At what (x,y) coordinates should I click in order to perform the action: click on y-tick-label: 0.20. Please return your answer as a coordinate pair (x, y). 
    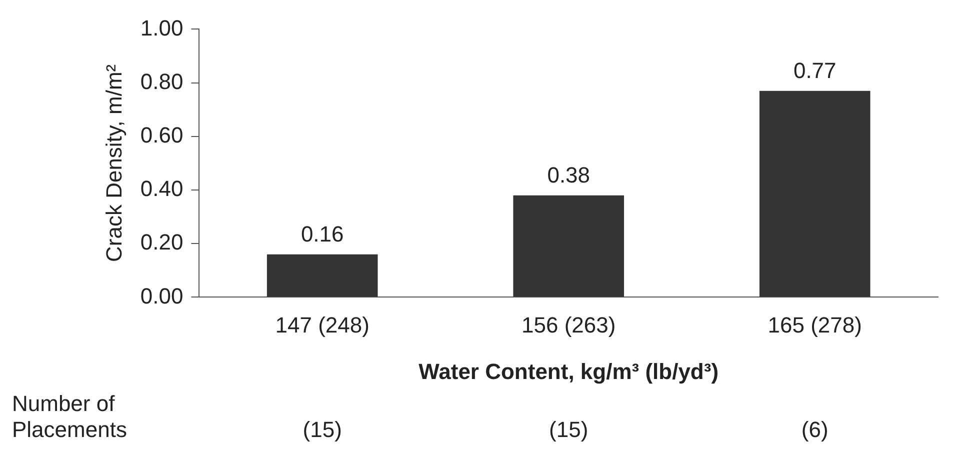
    Looking at the image, I should click on (162, 242).